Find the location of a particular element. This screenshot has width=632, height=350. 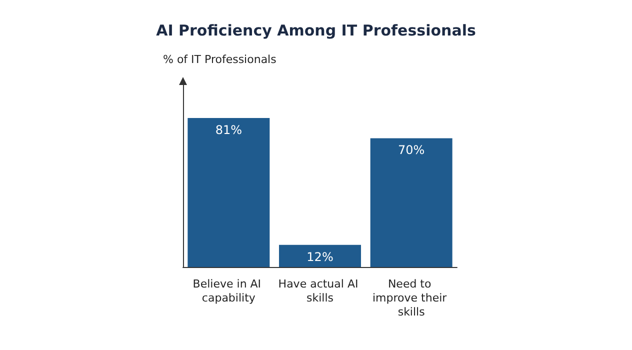

chart-title: AI Proficiency Among IT Professionals is located at coordinates (316, 31).